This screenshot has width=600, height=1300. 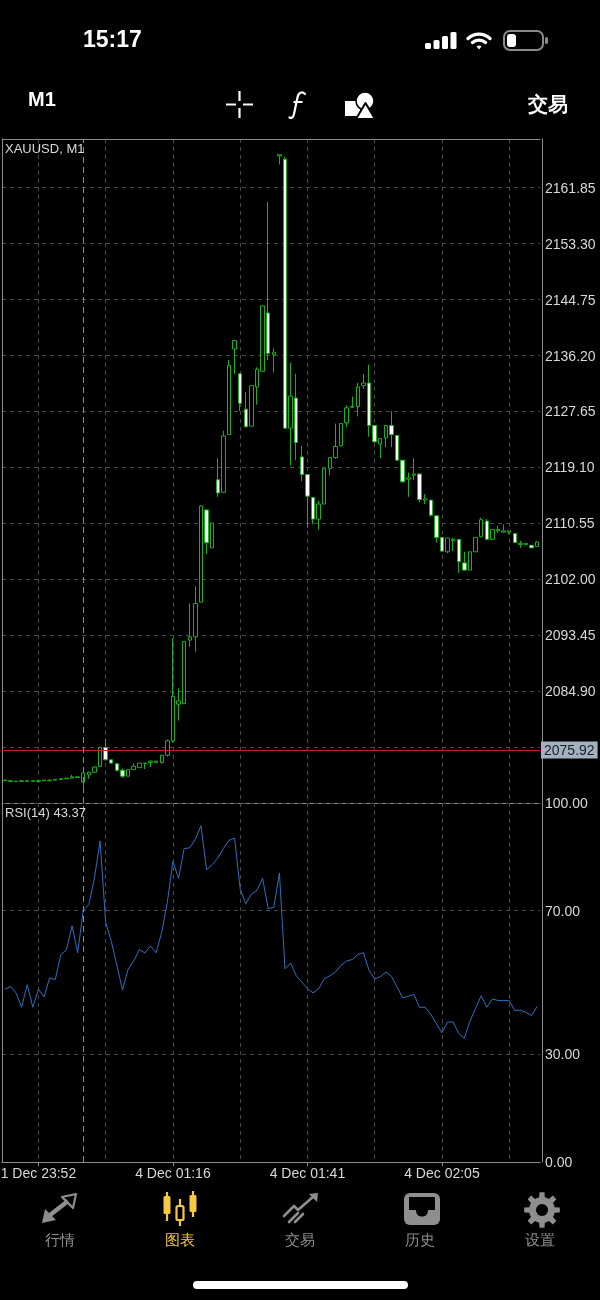 I want to click on text: M1, so click(x=42, y=99).